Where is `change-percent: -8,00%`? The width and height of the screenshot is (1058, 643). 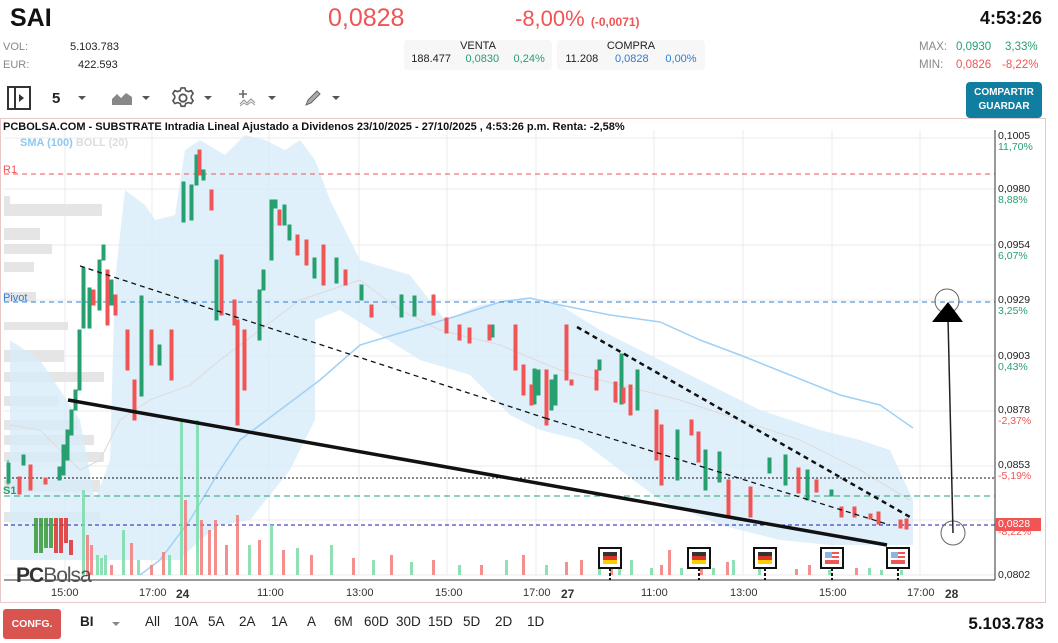 change-percent: -8,00% is located at coordinates (550, 18).